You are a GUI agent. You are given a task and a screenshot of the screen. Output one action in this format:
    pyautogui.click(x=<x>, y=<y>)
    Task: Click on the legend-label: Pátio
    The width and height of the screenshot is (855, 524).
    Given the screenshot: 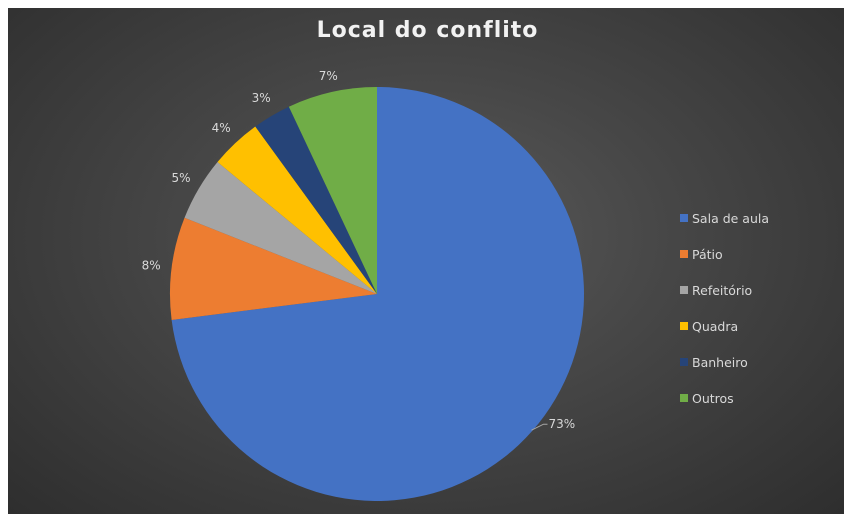 What is the action you would take?
    pyautogui.click(x=707, y=254)
    